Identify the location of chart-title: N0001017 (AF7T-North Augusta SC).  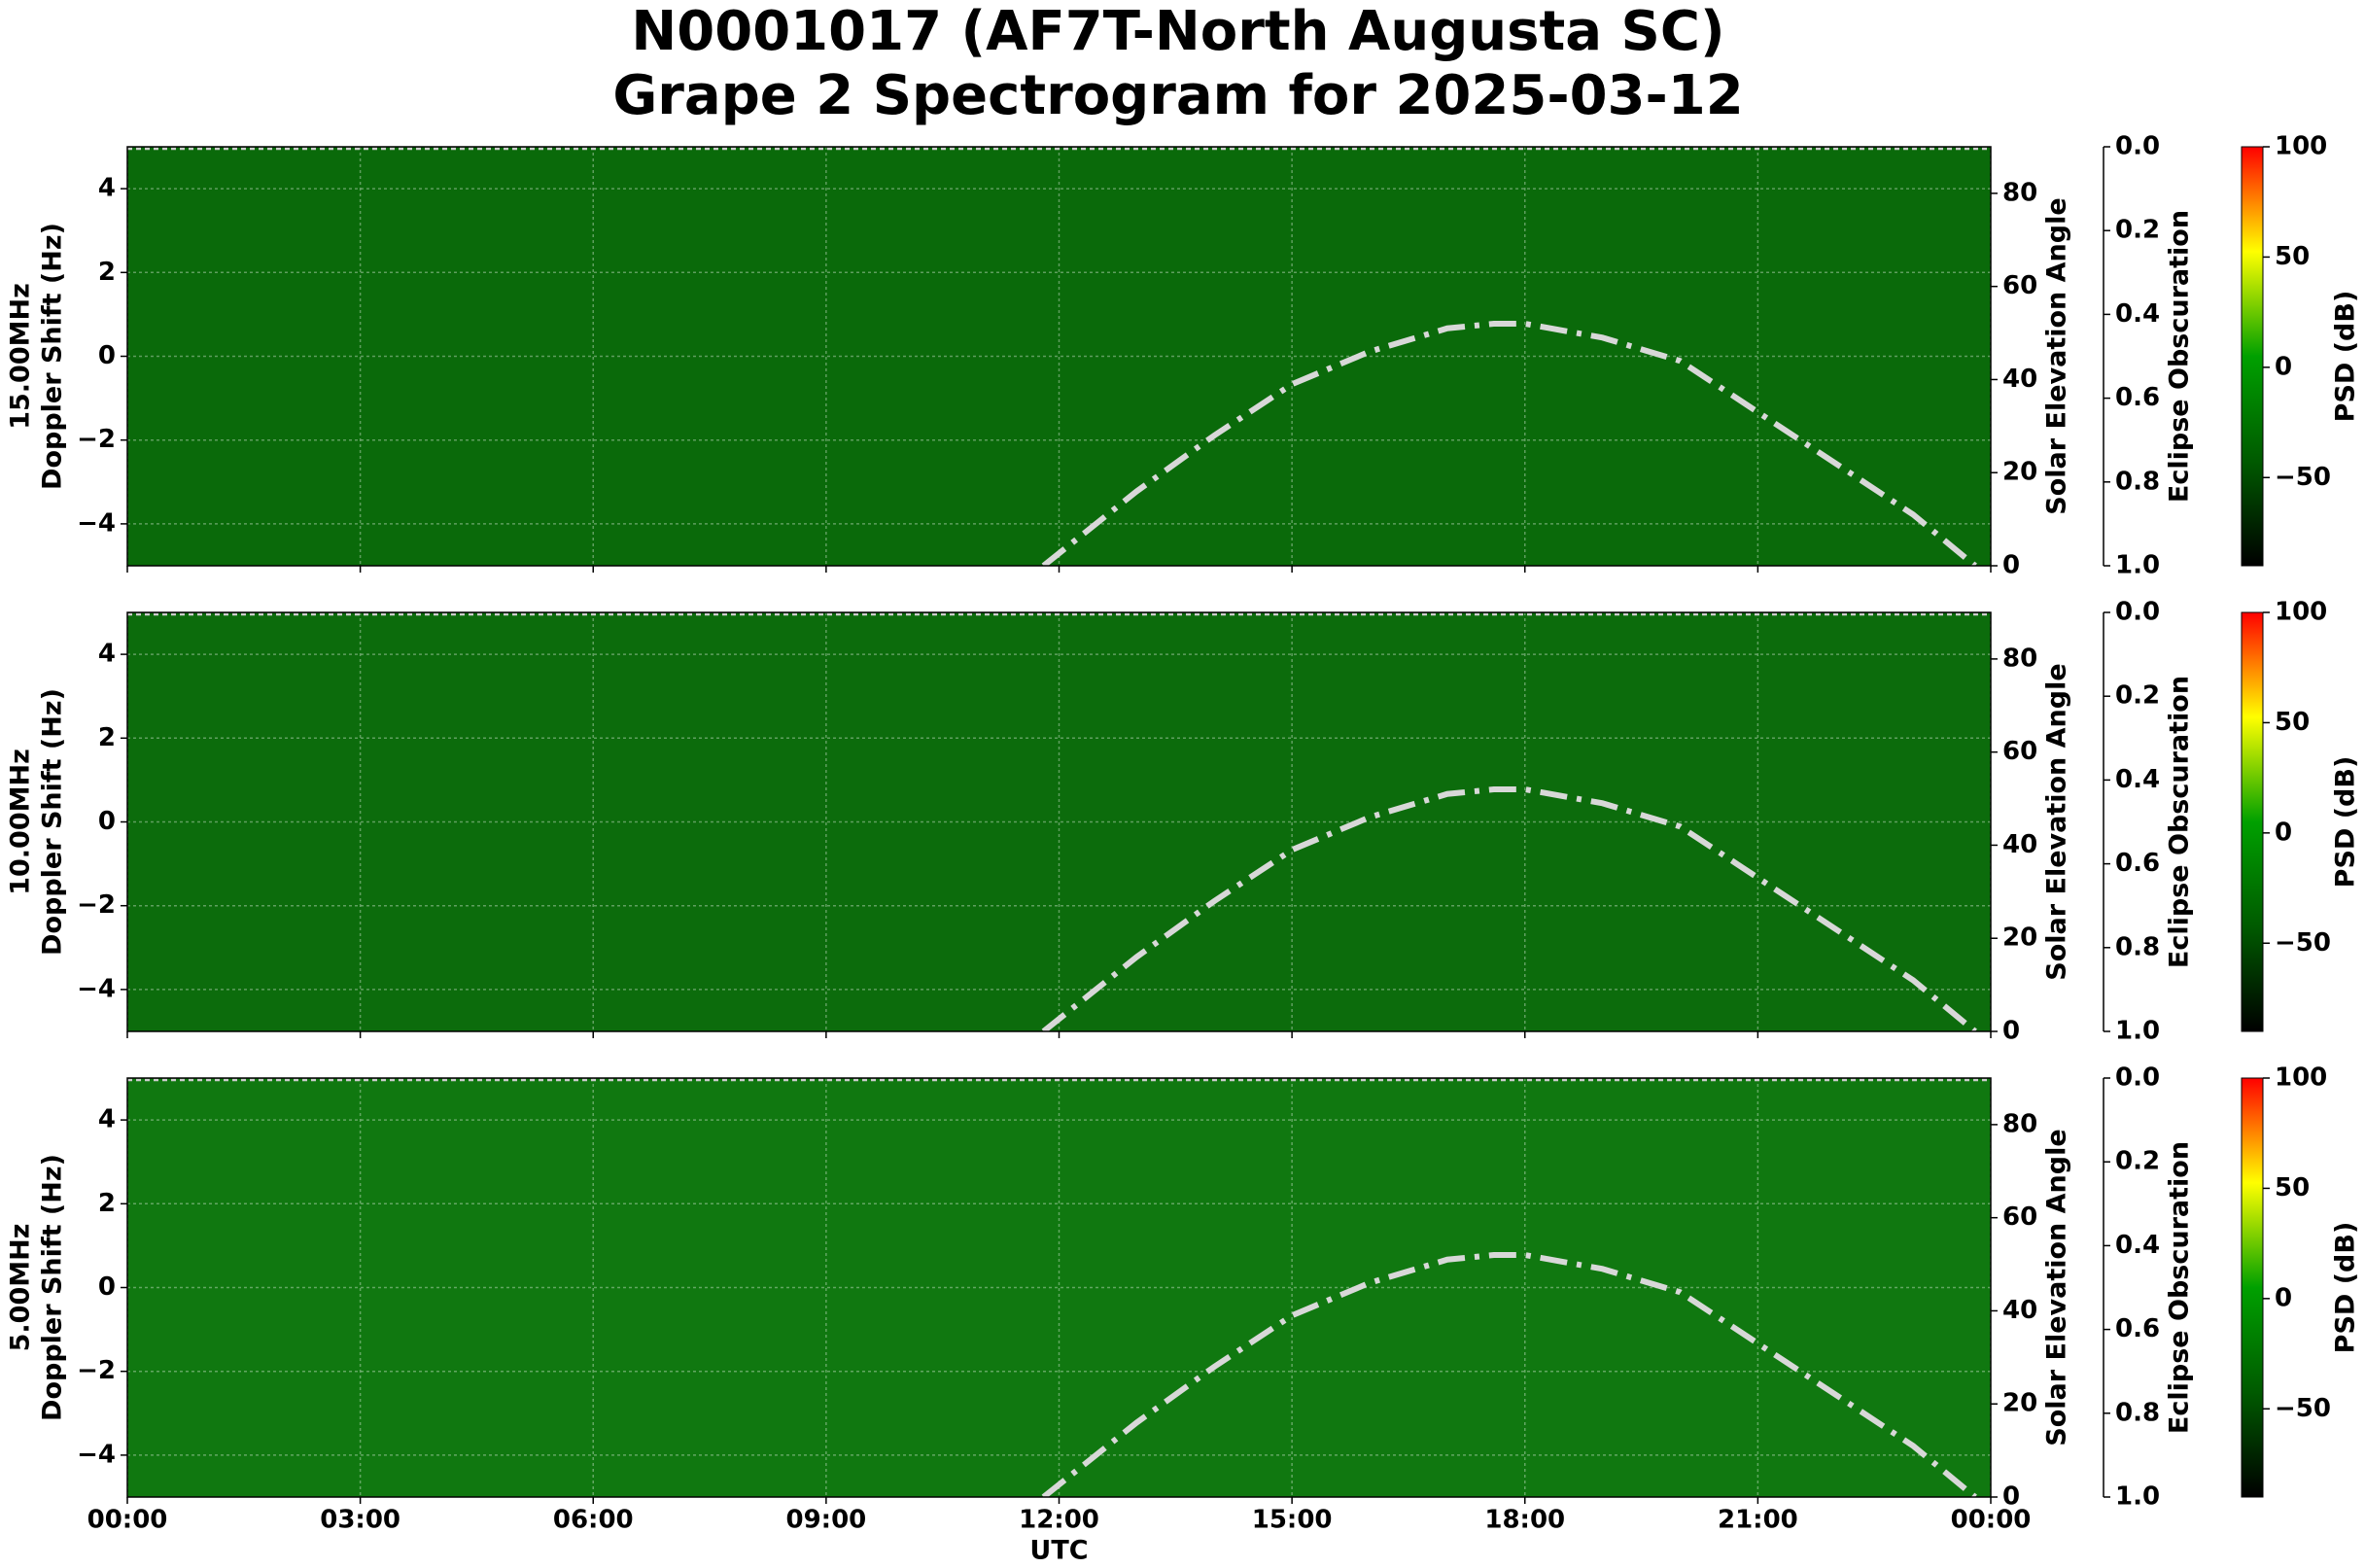
(1177, 31).